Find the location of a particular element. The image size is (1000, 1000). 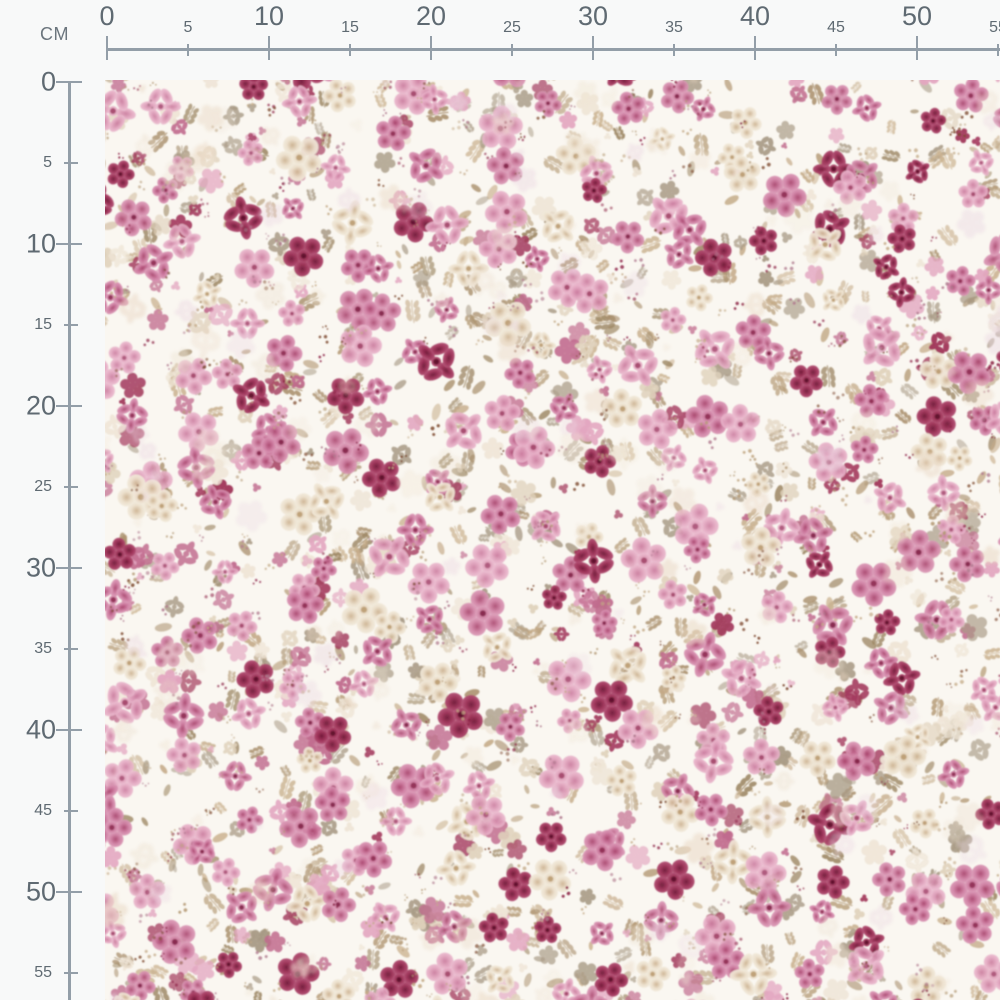

v-label-45: 45 is located at coordinates (43, 810).